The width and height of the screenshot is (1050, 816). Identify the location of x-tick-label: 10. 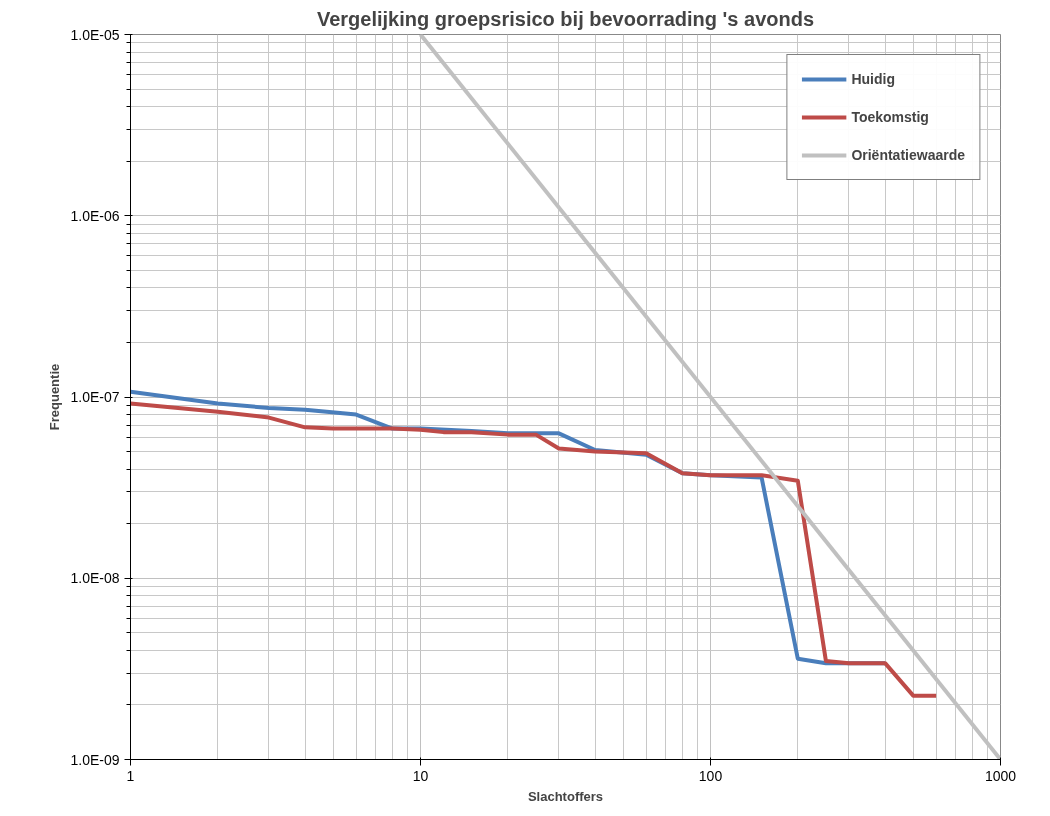
(420, 775).